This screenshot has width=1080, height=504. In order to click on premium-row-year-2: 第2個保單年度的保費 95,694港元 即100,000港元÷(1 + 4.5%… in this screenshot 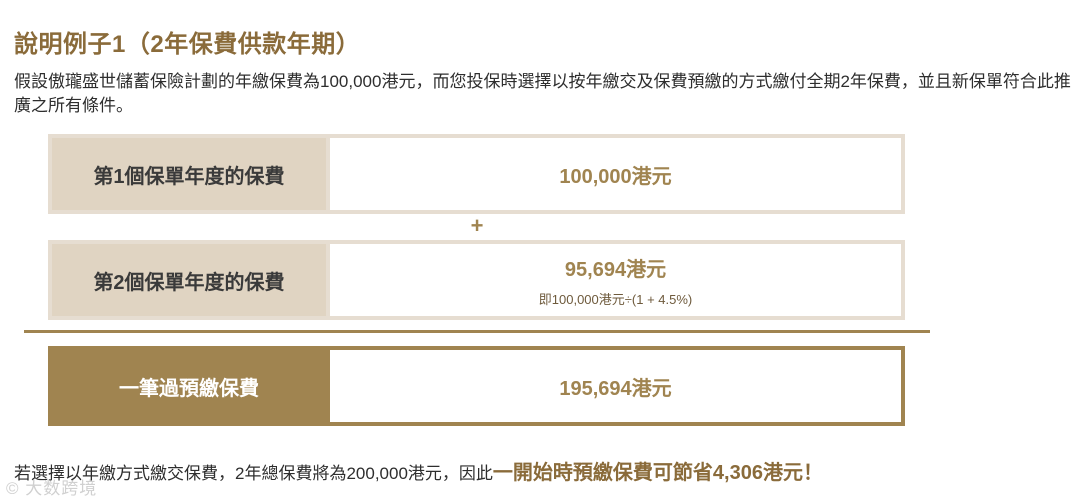, I will do `click(476, 280)`.